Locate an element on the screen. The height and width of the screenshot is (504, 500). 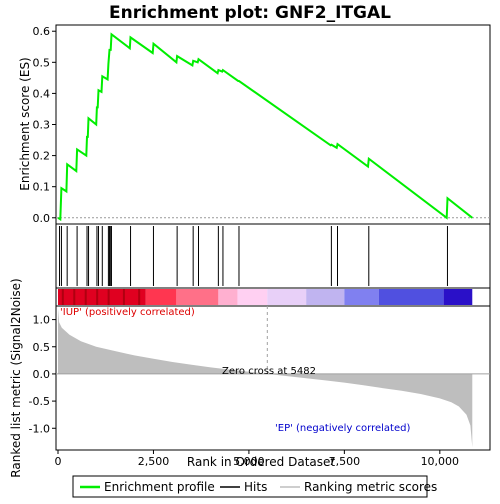
es-y-ticks: 0.0 0.1 0.2 0.3 0.4 0.5 0.6 is located at coordinates (44, 125).